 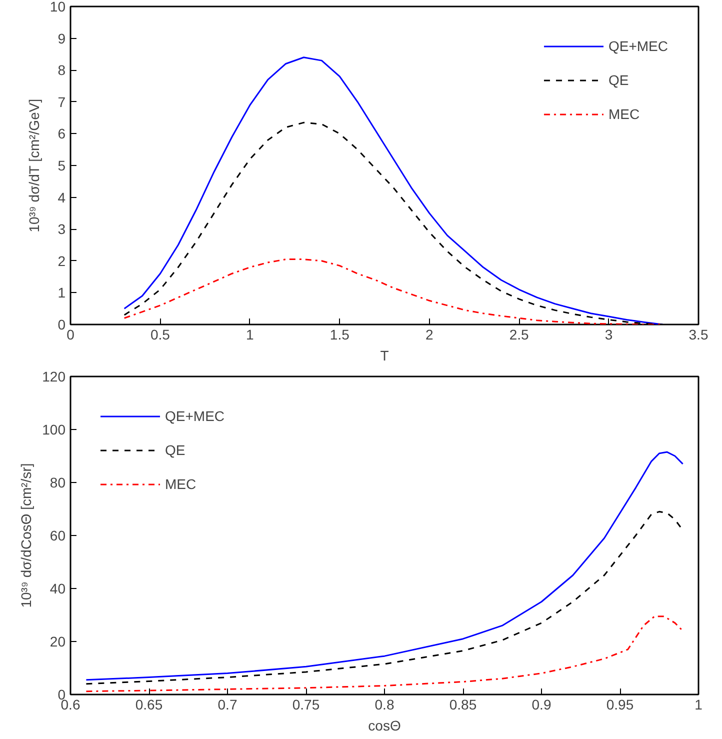 I want to click on y-tick-label: 120, so click(x=54, y=376).